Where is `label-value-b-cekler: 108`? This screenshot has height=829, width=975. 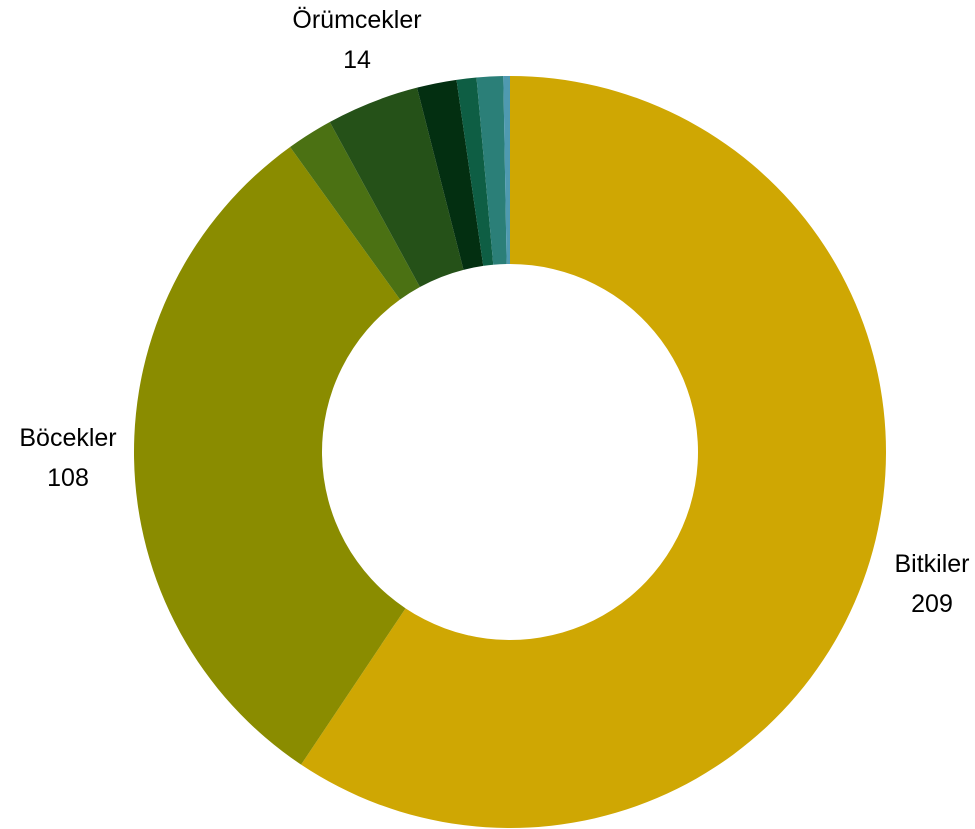
label-value-b-cekler: 108 is located at coordinates (68, 478).